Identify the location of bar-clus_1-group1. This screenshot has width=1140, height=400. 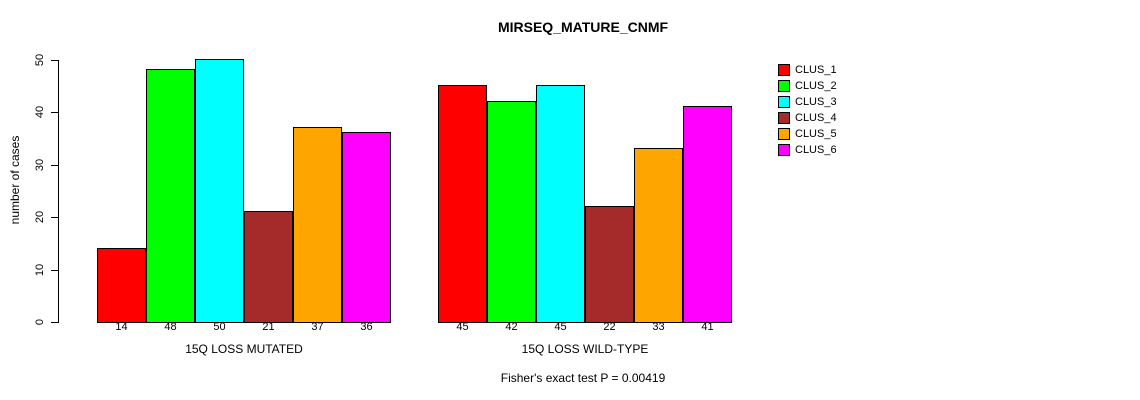
(121, 285).